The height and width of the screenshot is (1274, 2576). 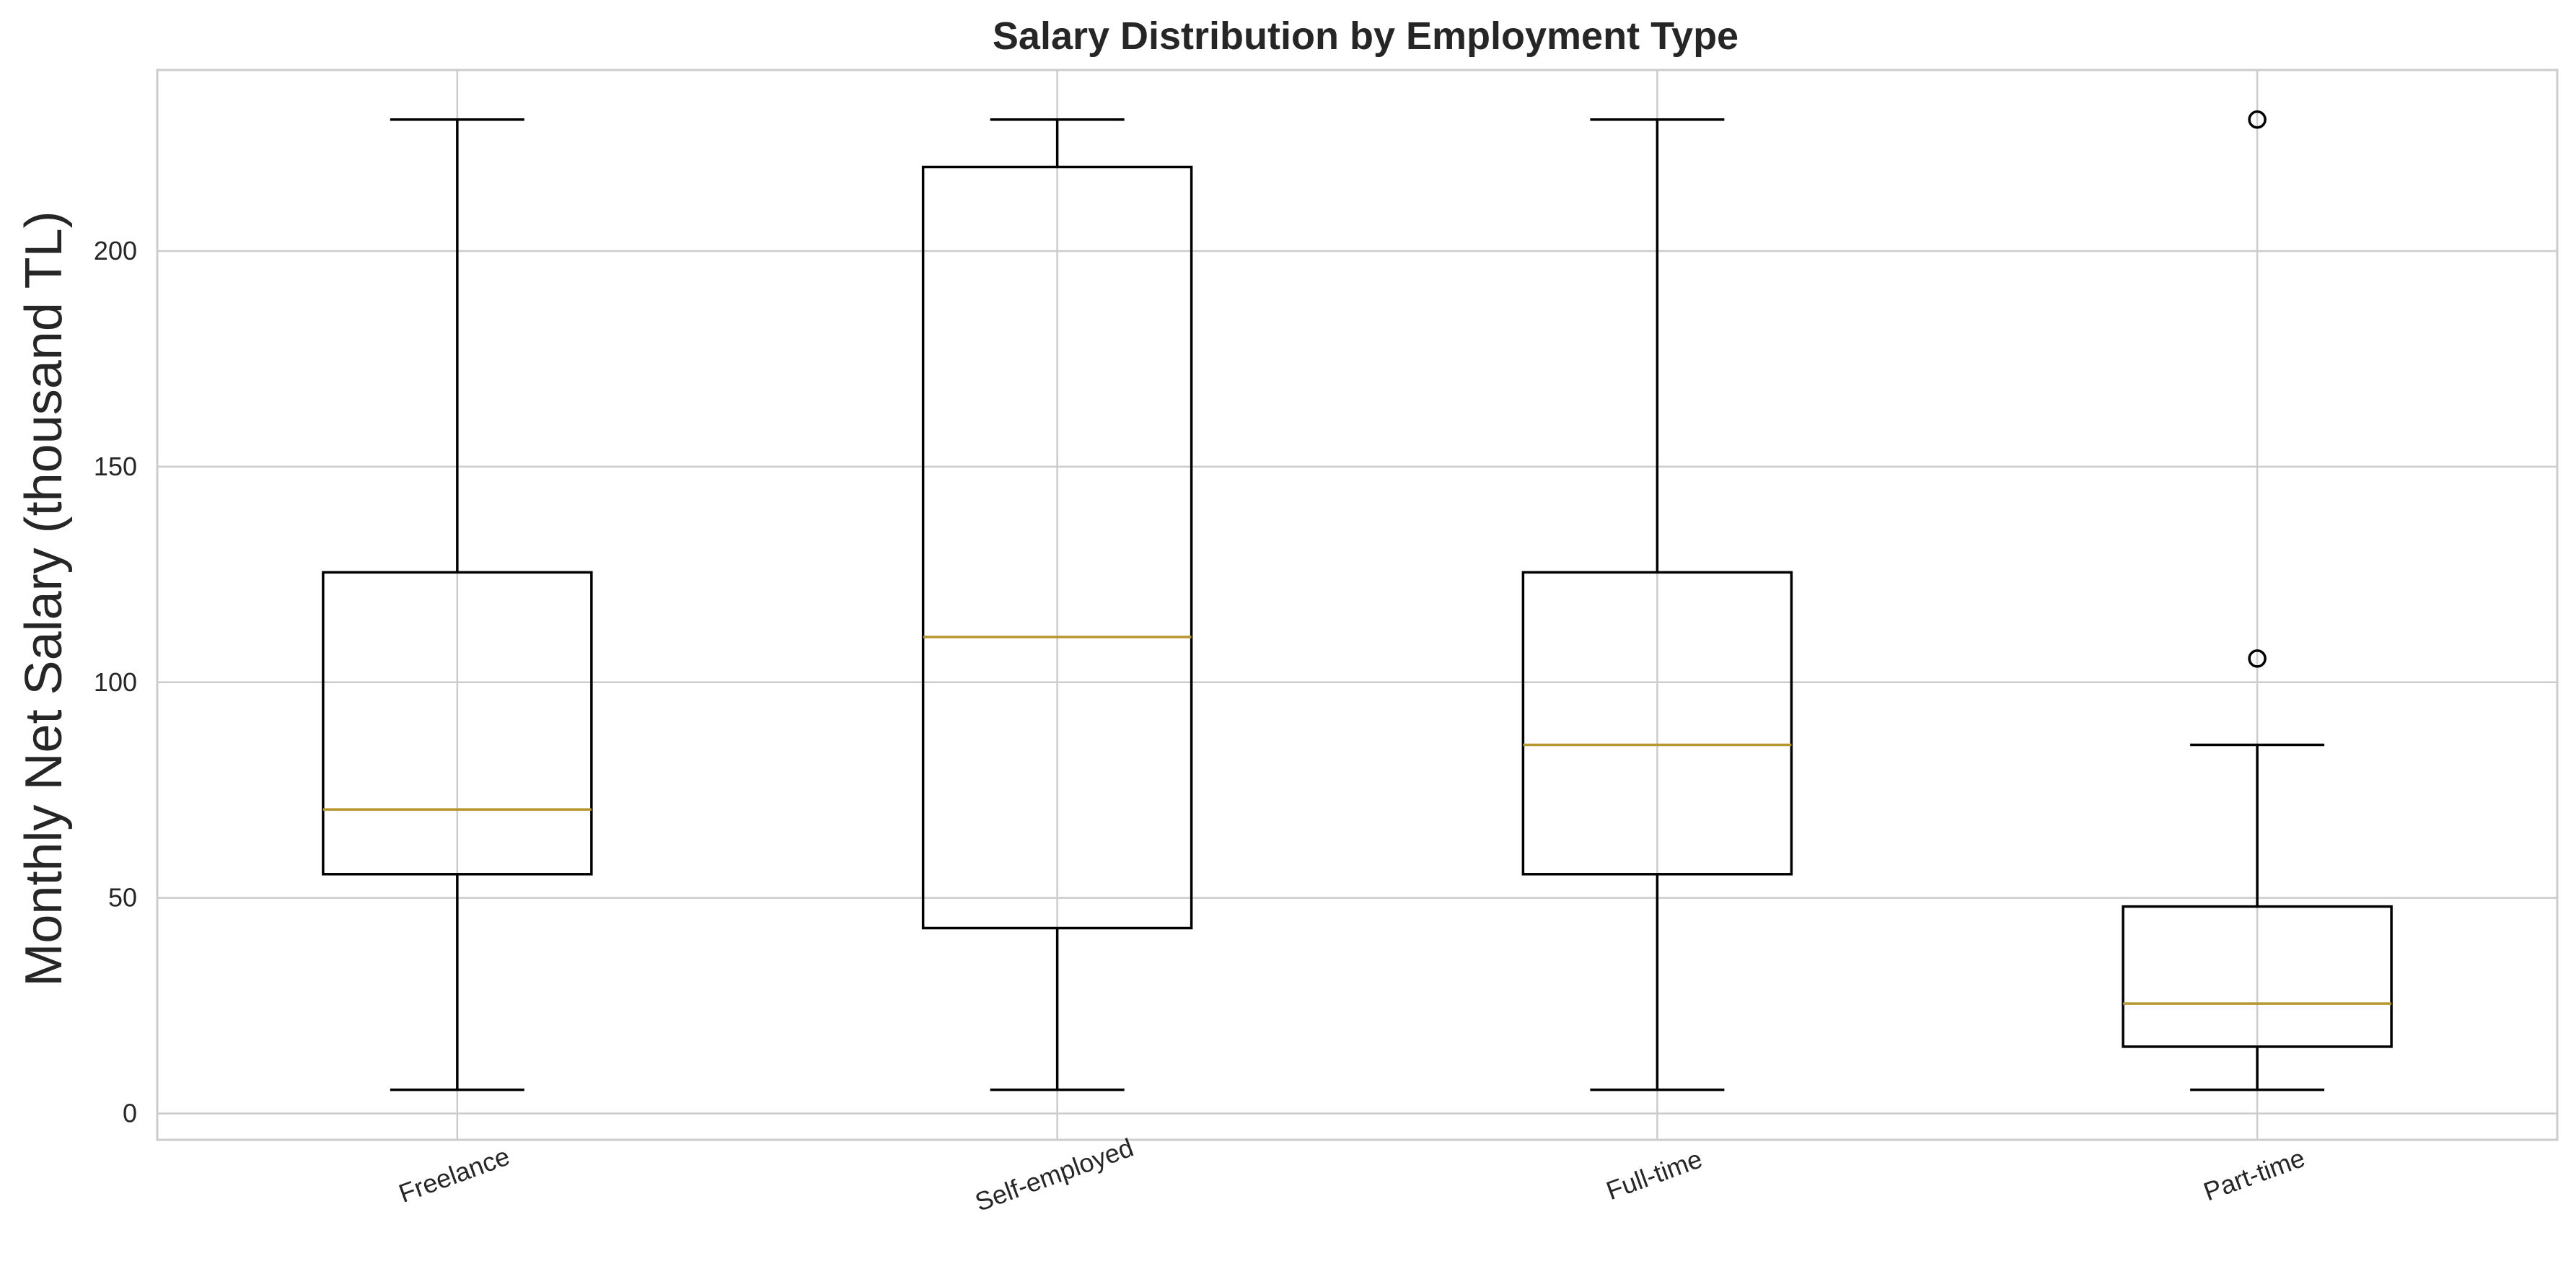 I want to click on y-tick-label: 200, so click(x=115, y=251).